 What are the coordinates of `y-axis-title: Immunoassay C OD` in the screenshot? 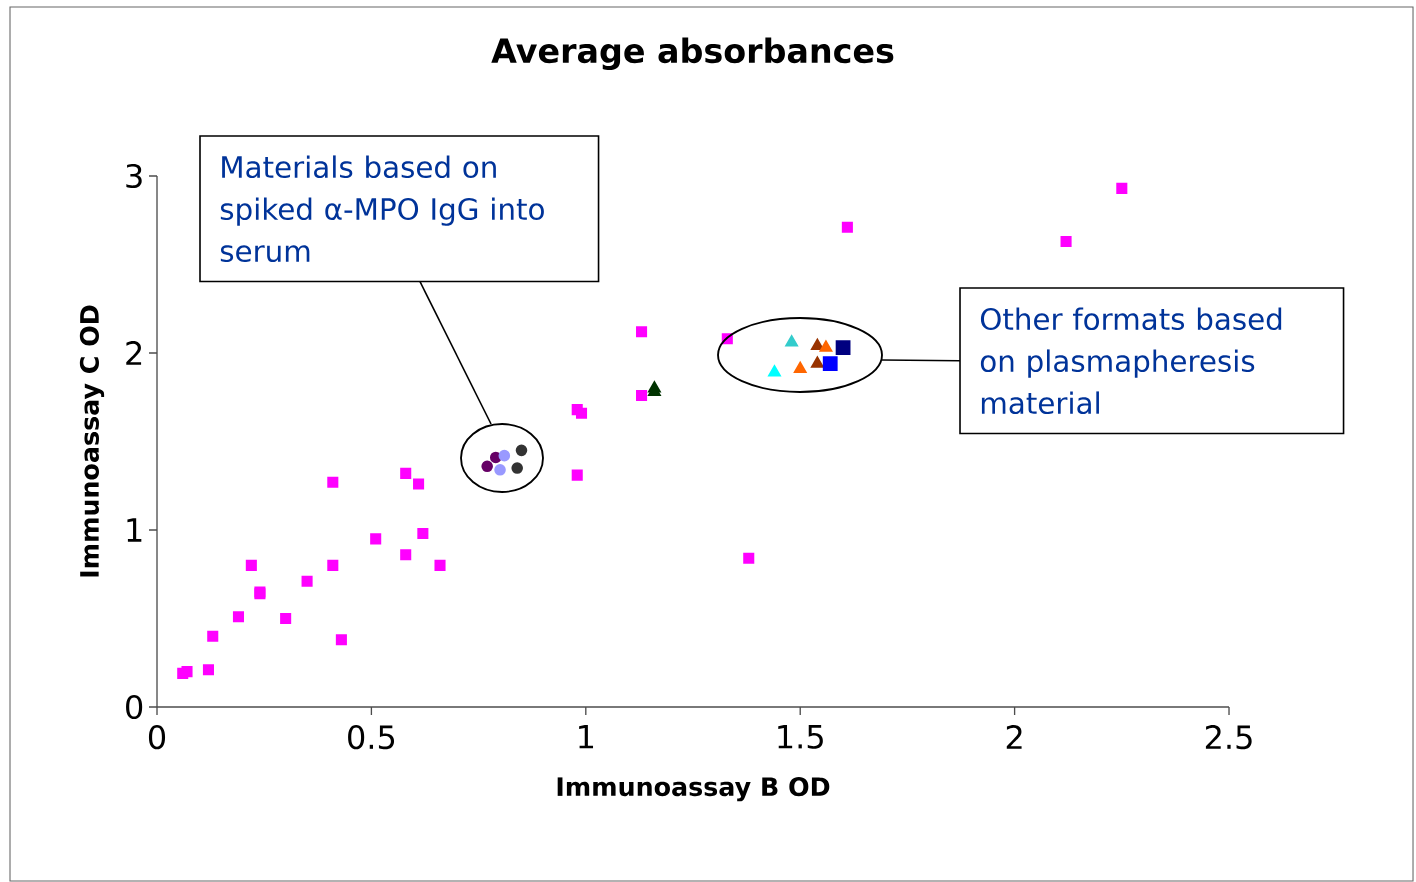 It's located at (92, 441).